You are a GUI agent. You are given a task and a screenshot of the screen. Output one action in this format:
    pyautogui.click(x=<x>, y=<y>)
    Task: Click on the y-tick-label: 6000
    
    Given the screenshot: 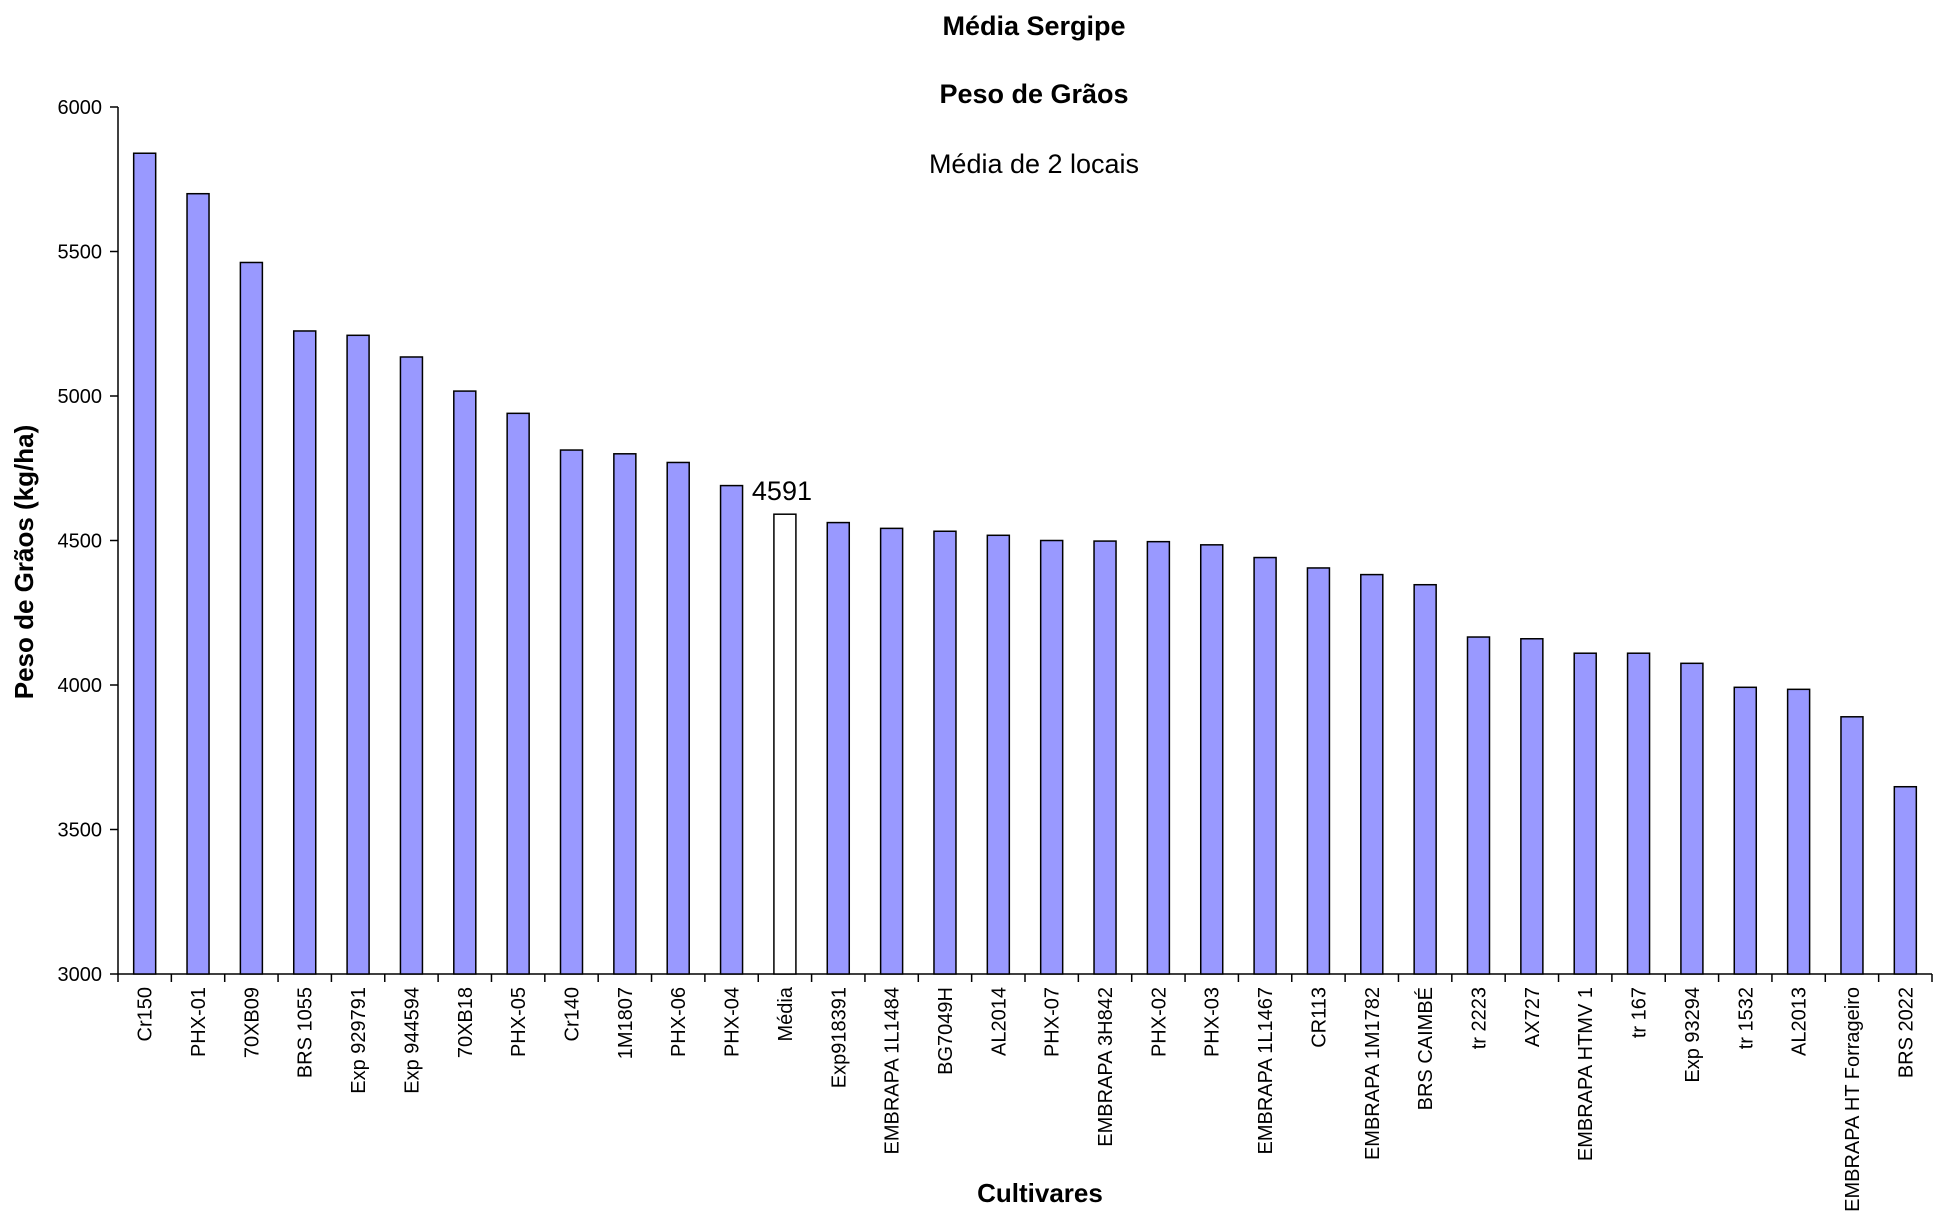 What is the action you would take?
    pyautogui.click(x=80, y=108)
    